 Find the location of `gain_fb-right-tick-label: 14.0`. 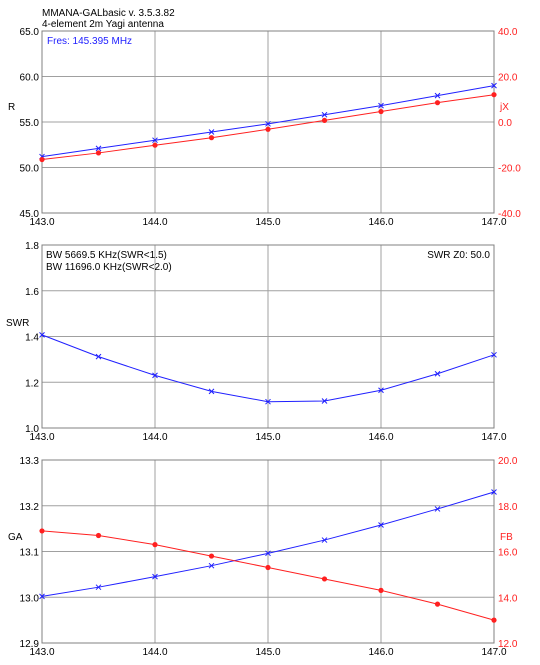

gain_fb-right-tick-label: 14.0 is located at coordinates (508, 598).